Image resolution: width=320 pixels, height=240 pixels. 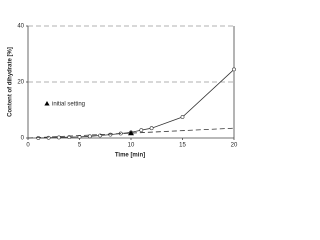 What do you see at coordinates (20, 83) in the screenshot?
I see `y-tick-label: 20` at bounding box center [20, 83].